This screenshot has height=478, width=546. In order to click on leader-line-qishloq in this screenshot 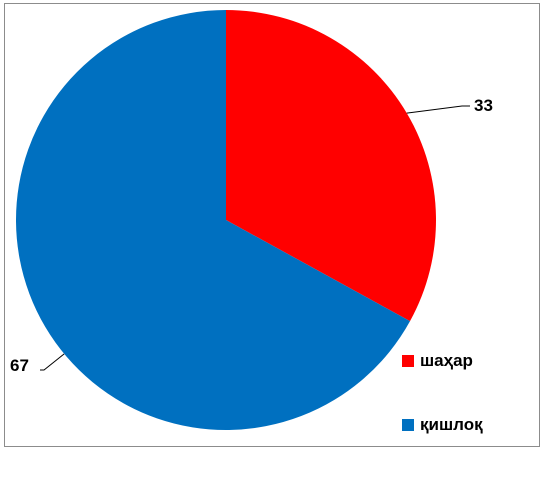, I will do `click(52, 362)`.